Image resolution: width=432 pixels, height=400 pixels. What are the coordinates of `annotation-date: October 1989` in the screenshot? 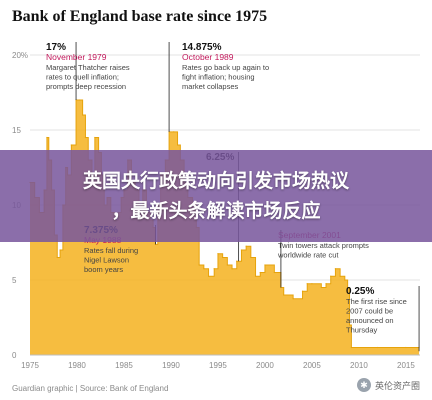 It's located at (208, 57).